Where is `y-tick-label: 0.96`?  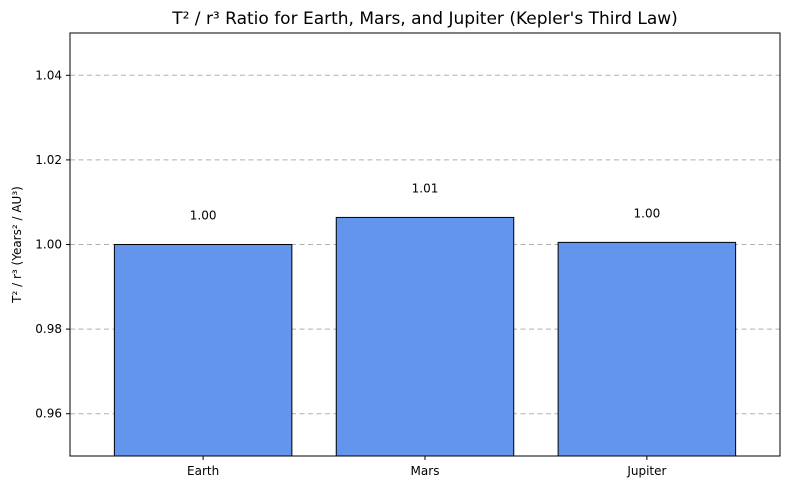 y-tick-label: 0.96 is located at coordinates (48, 414).